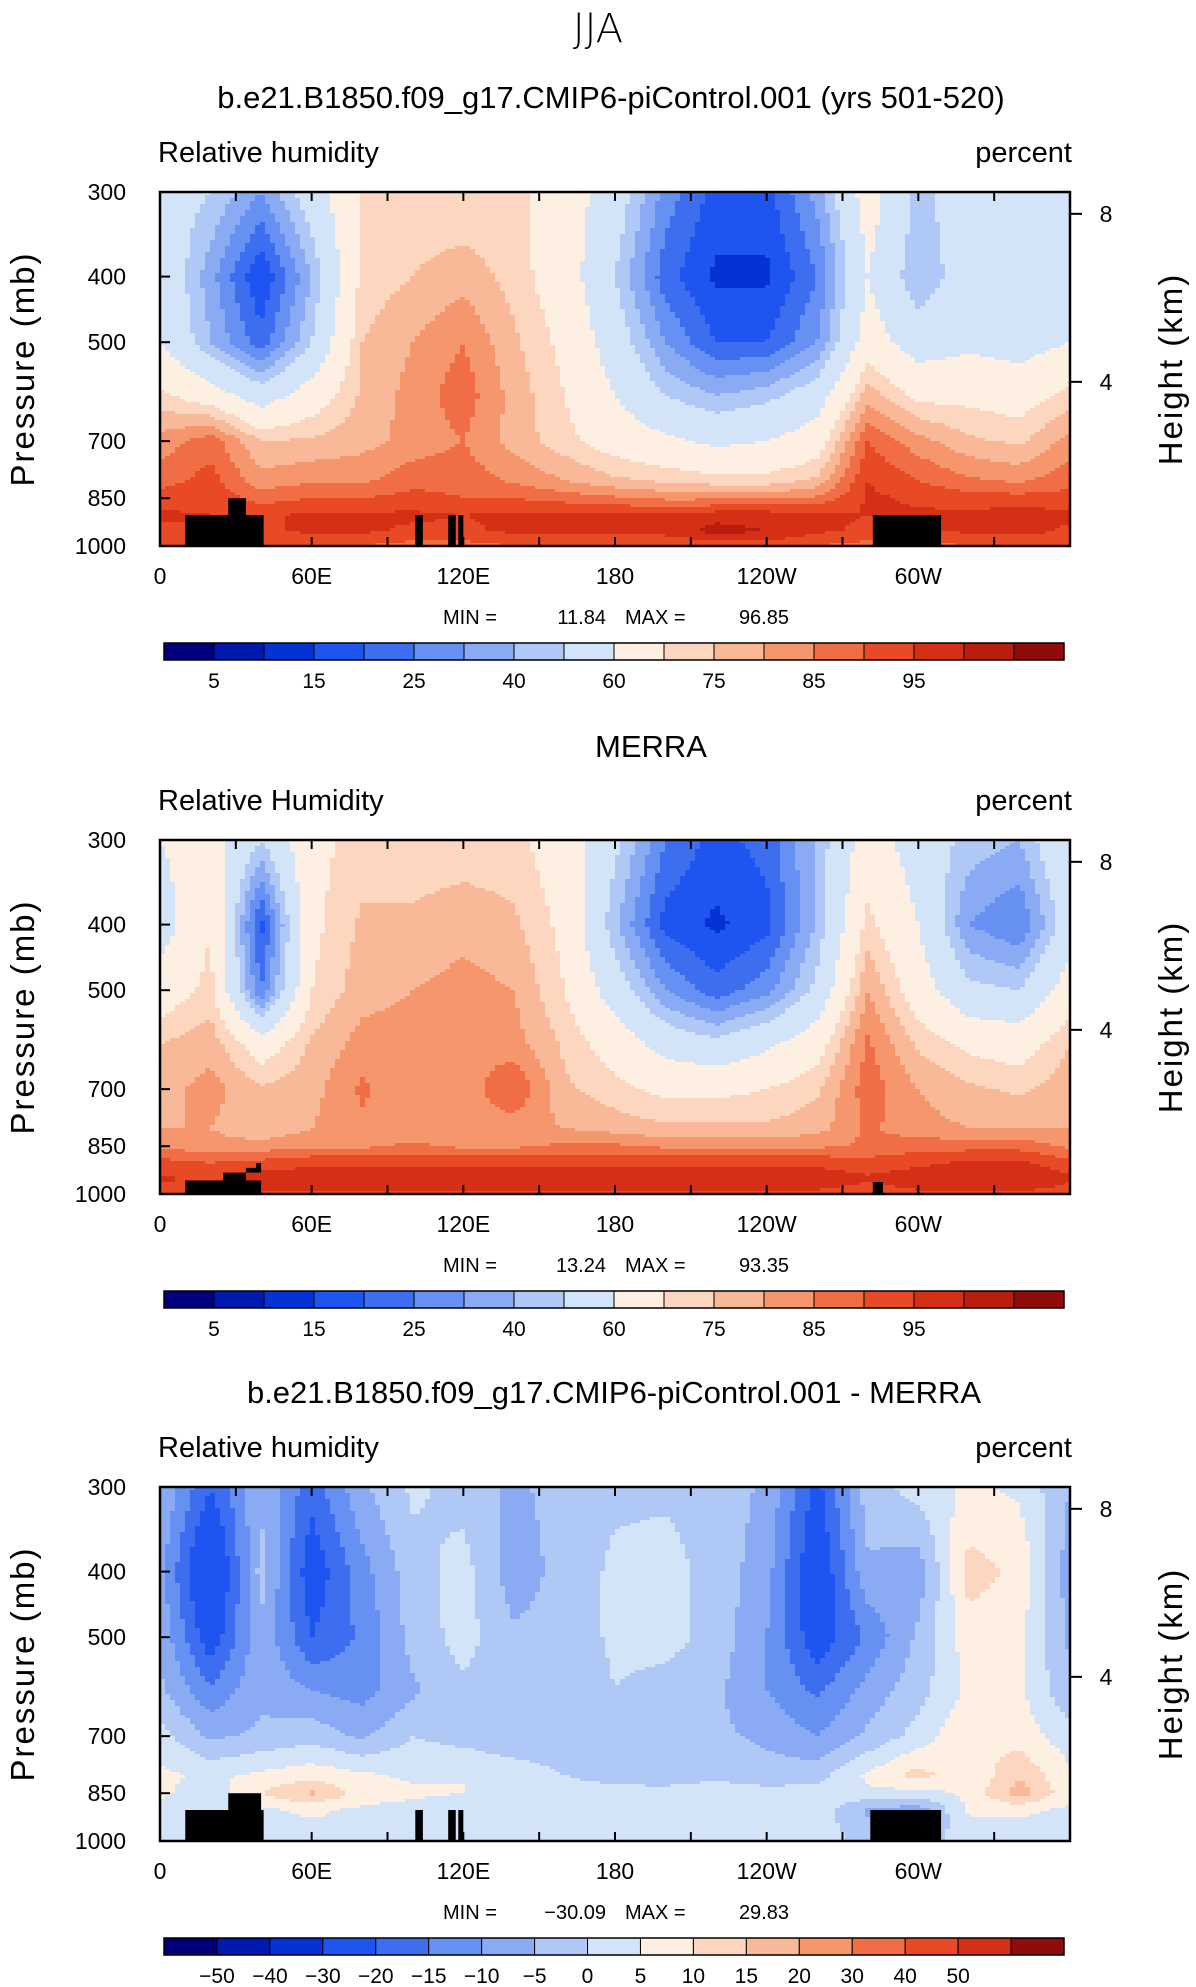 The height and width of the screenshot is (1987, 1196). Describe the element at coordinates (268, 153) in the screenshot. I see `variable-label: Relative humidity` at that location.